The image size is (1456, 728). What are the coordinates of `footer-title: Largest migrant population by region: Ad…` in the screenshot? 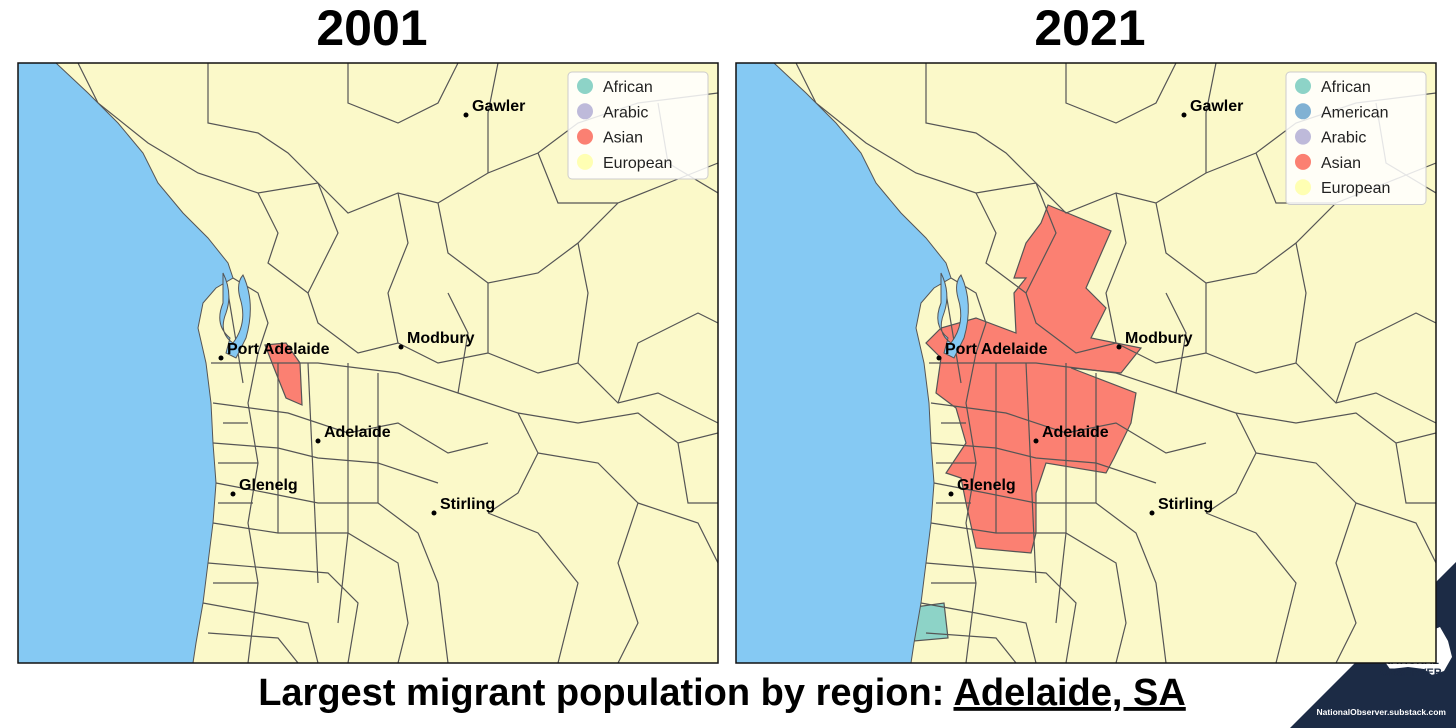 It's located at (722, 693).